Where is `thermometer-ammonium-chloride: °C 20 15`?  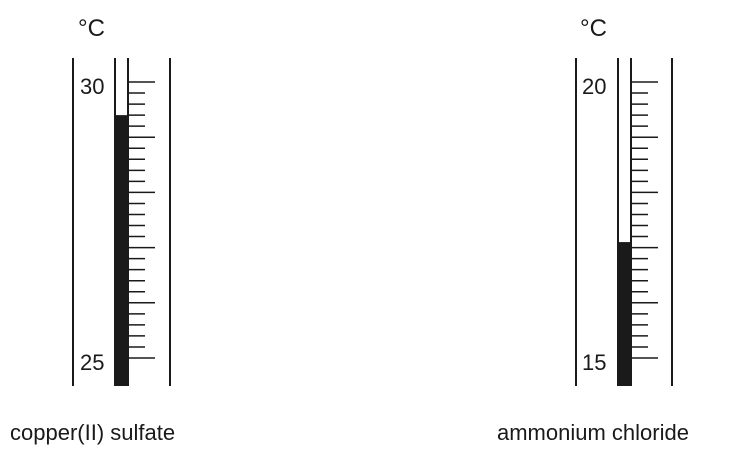 thermometer-ammonium-chloride: °C 20 15 is located at coordinates (624, 200).